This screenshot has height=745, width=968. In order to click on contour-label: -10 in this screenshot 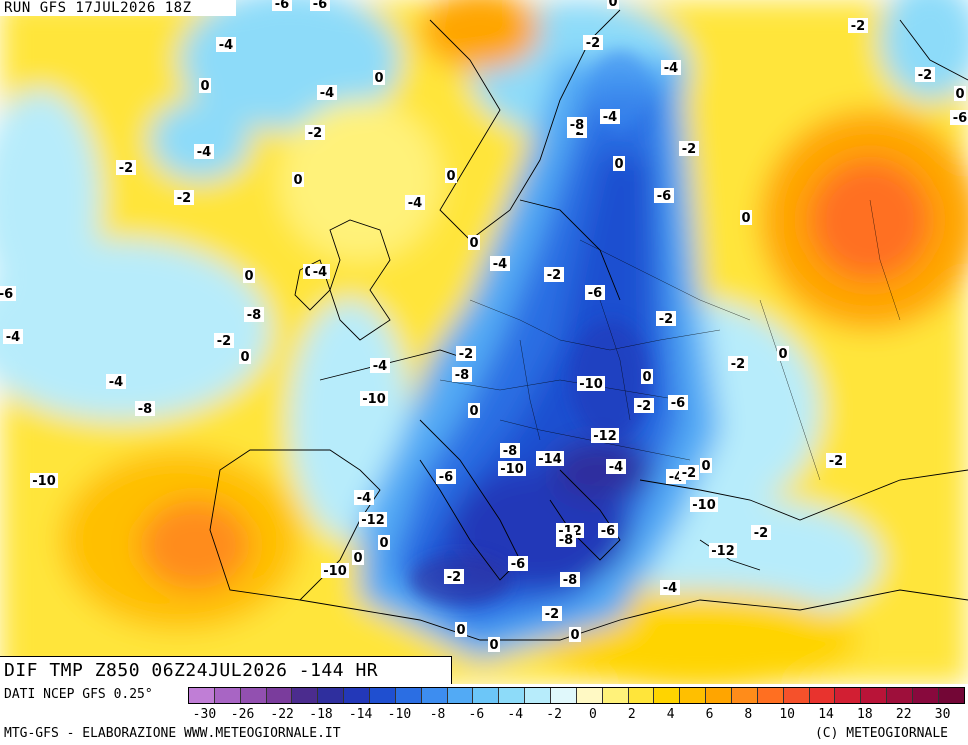, I will do `click(44, 481)`.